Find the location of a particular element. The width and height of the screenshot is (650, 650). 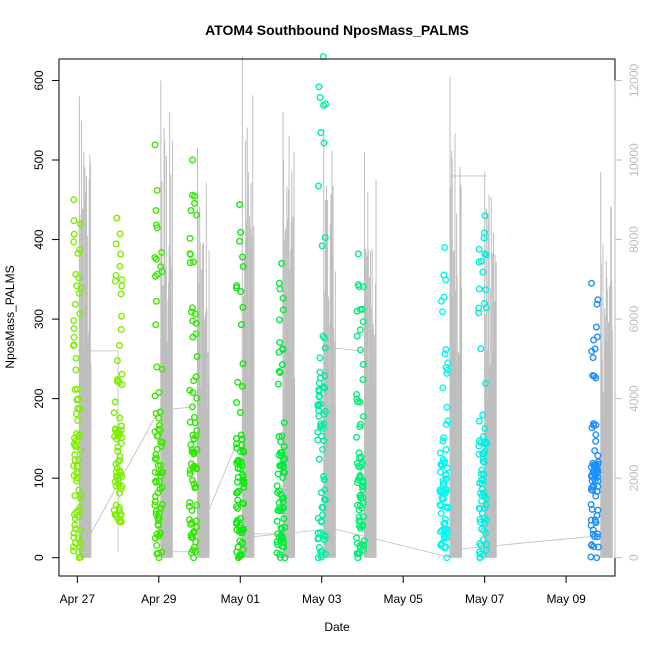

secondary-y-tick-label: 0 is located at coordinates (634, 557).